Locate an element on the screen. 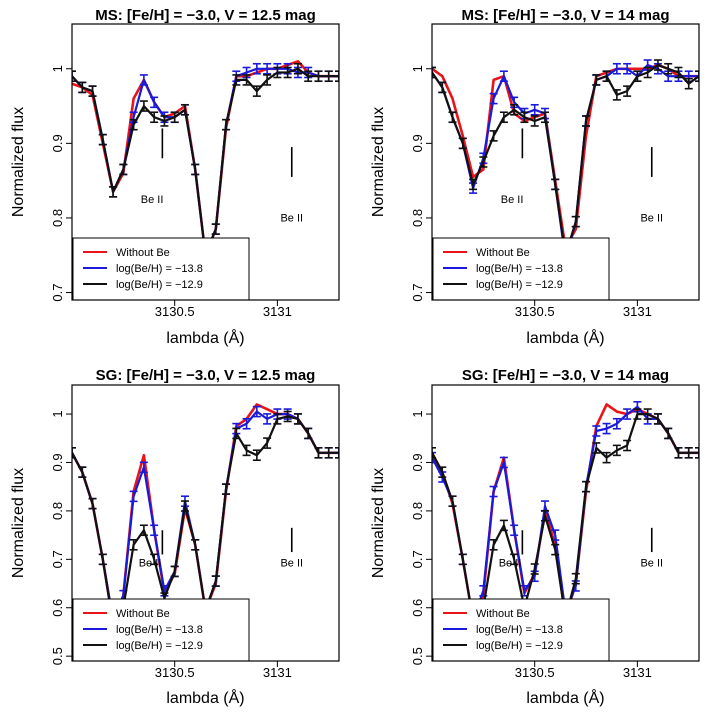  legend-entry-be-13-8: log(Be/H) = −13.8 is located at coordinates (503, 269).